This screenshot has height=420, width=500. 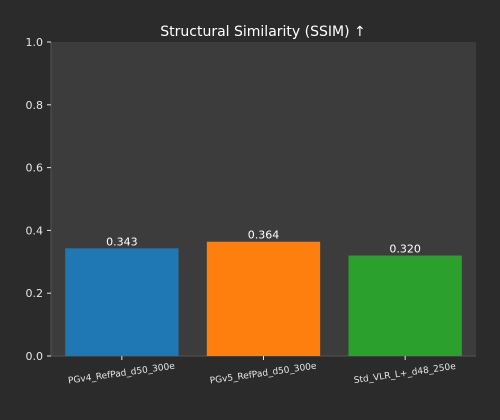 What do you see at coordinates (35, 293) in the screenshot?
I see `y-tick-label: 0.2` at bounding box center [35, 293].